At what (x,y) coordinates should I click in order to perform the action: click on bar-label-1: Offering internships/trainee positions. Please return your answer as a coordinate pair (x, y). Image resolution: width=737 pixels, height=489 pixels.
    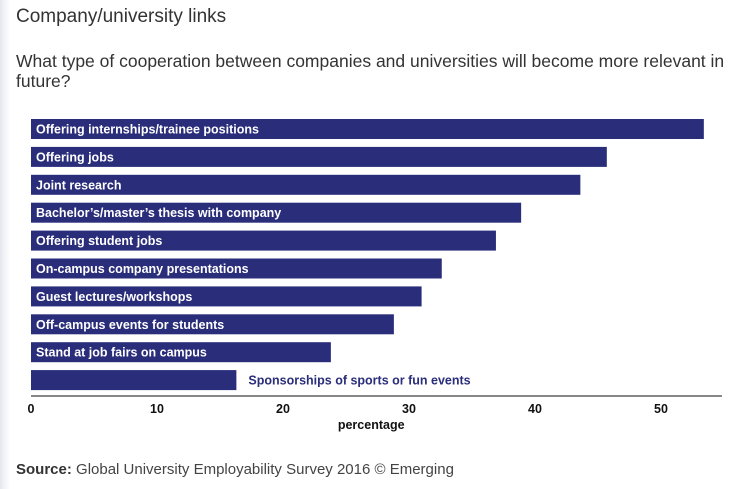
    Looking at the image, I should click on (147, 130).